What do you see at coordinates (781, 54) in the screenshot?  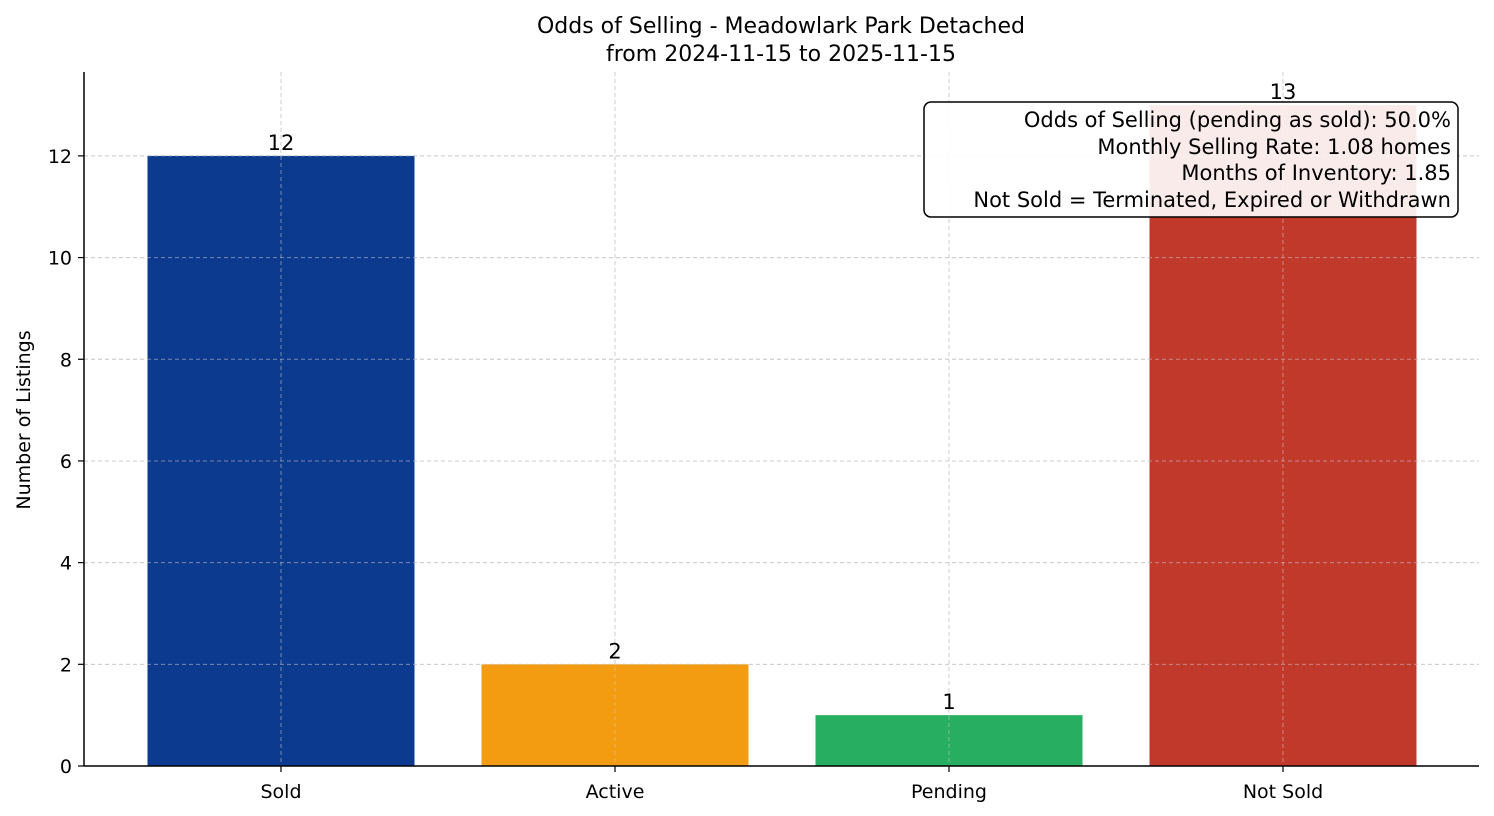 I see `chart-subtitle: from 2024-11-15 to 2025-11-15` at bounding box center [781, 54].